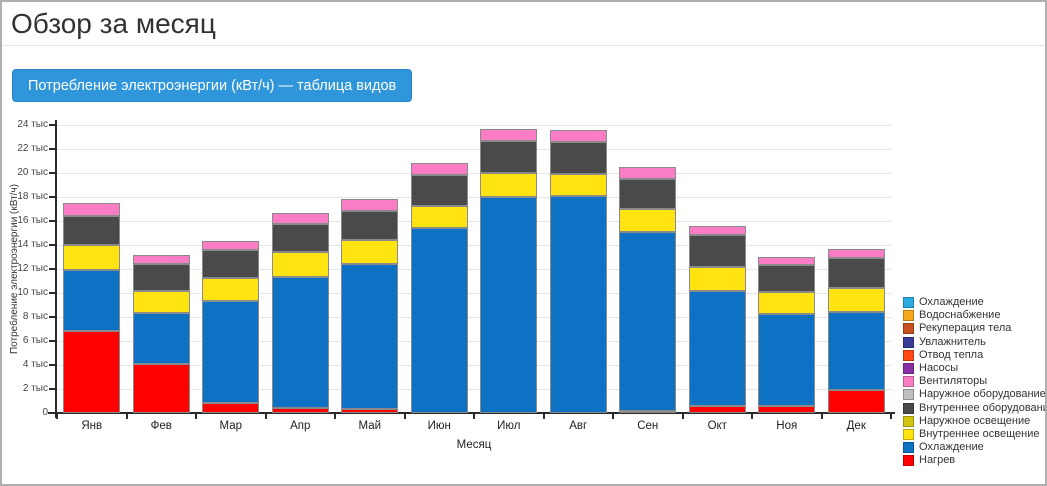 Image resolution: width=1047 pixels, height=486 pixels. What do you see at coordinates (982, 394) in the screenshot?
I see `legend-label: Наружное оборудование` at bounding box center [982, 394].